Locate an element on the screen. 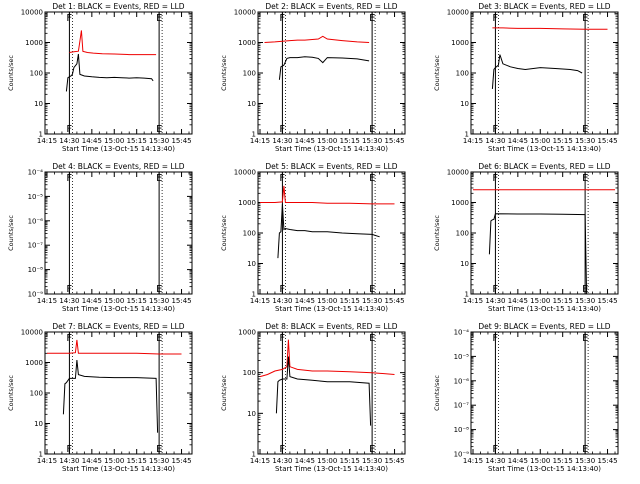 The height and width of the screenshot is (484, 640). y-tick-label: 10⁻⁸ is located at coordinates (36, 270).